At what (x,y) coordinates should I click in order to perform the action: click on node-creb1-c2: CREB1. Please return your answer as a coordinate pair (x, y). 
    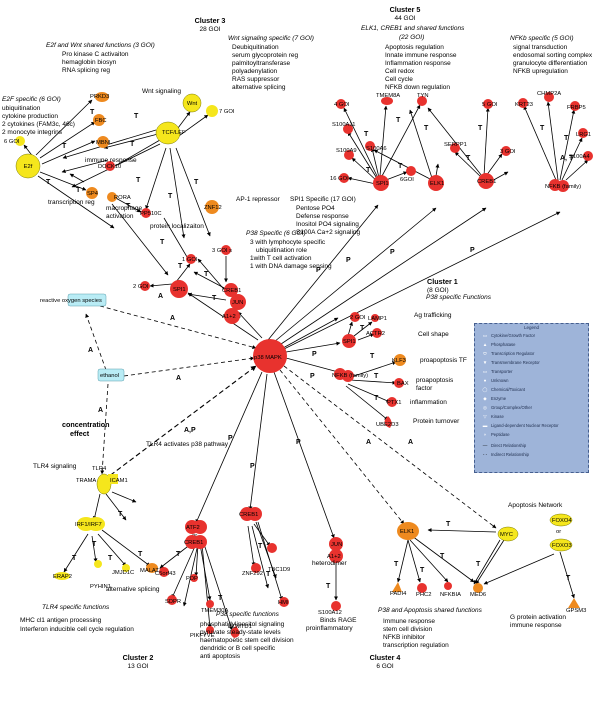
    Looking at the image, I should click on (195, 542).